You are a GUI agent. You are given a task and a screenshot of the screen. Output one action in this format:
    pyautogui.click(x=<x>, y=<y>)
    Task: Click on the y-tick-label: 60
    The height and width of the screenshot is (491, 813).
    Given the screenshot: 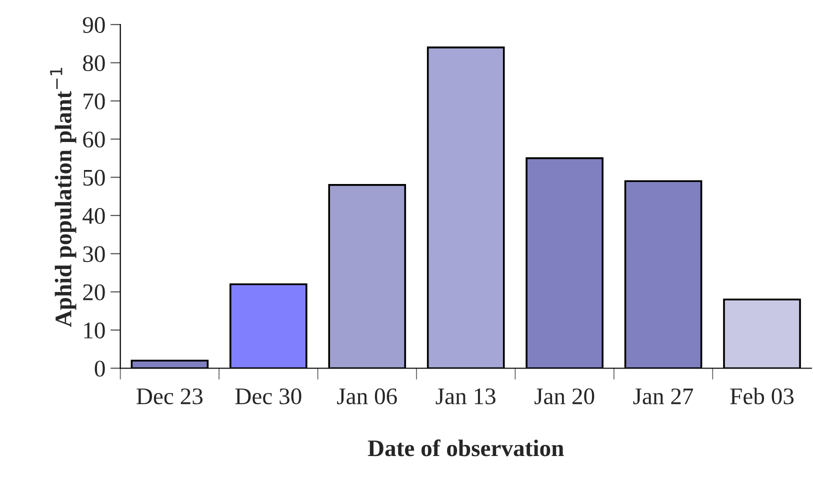 What is the action you would take?
    pyautogui.click(x=94, y=140)
    